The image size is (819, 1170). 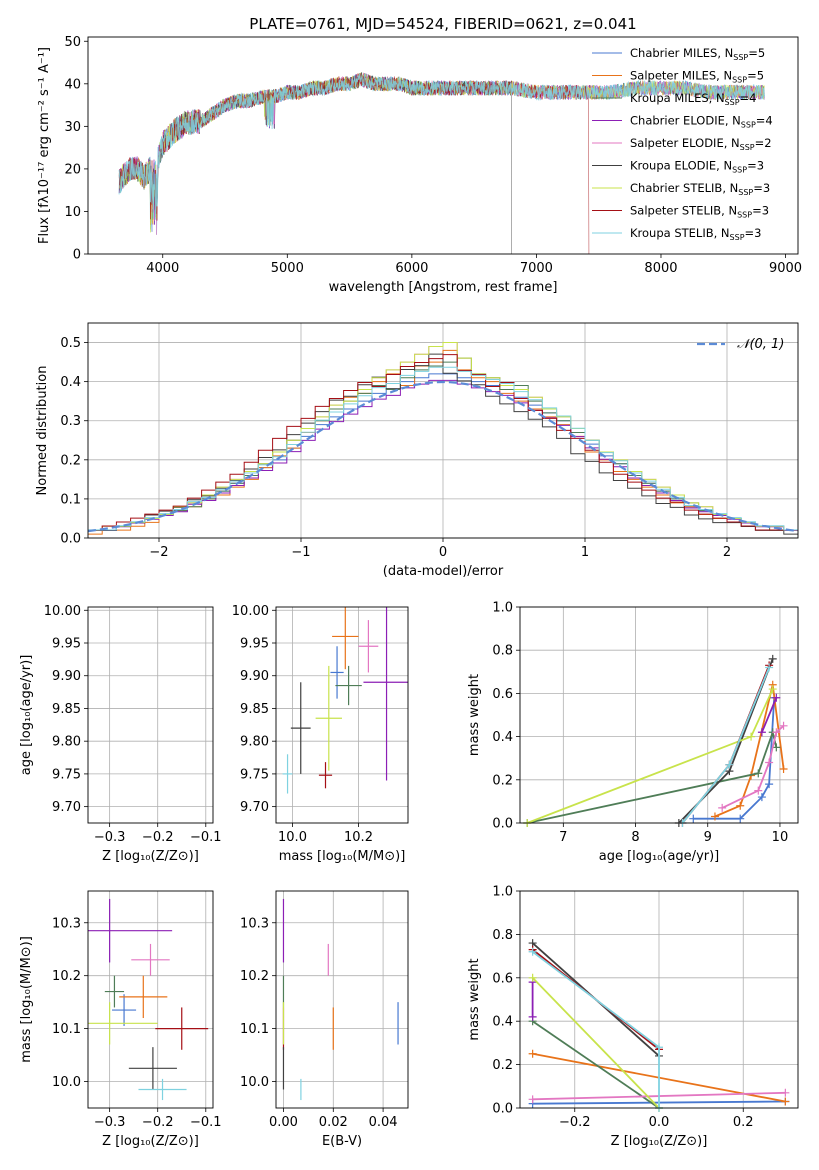 I want to click on x-tick-label: −0.1, so click(x=206, y=837).